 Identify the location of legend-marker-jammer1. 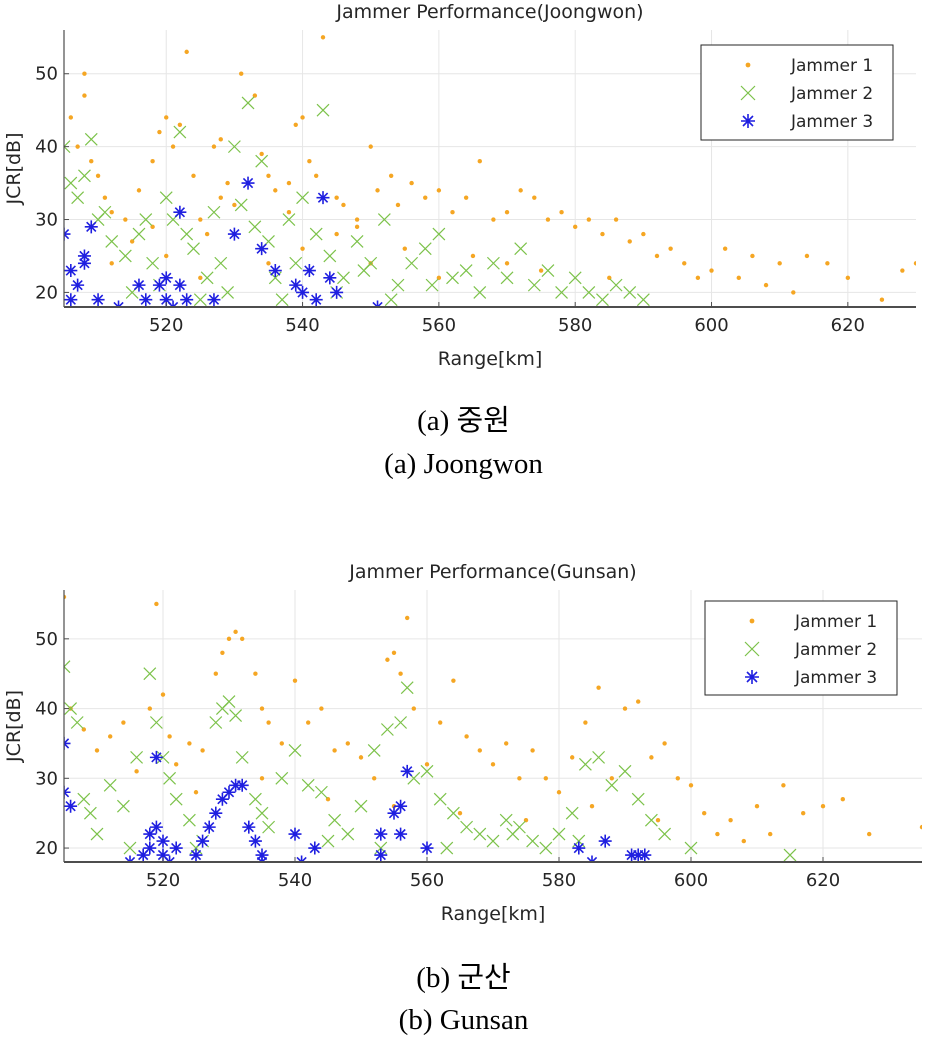
(748, 65).